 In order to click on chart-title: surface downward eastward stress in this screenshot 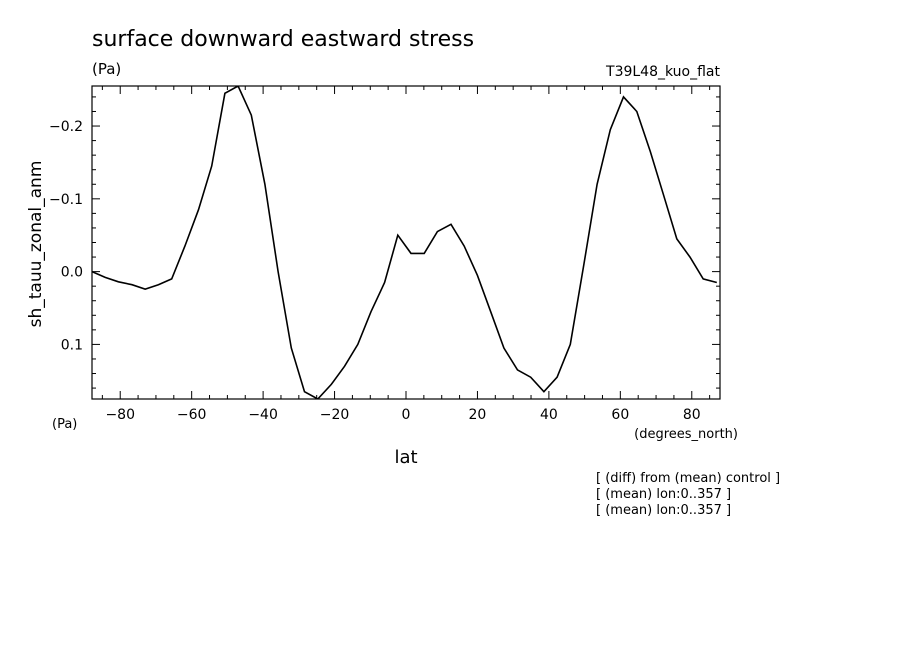, I will do `click(283, 39)`.